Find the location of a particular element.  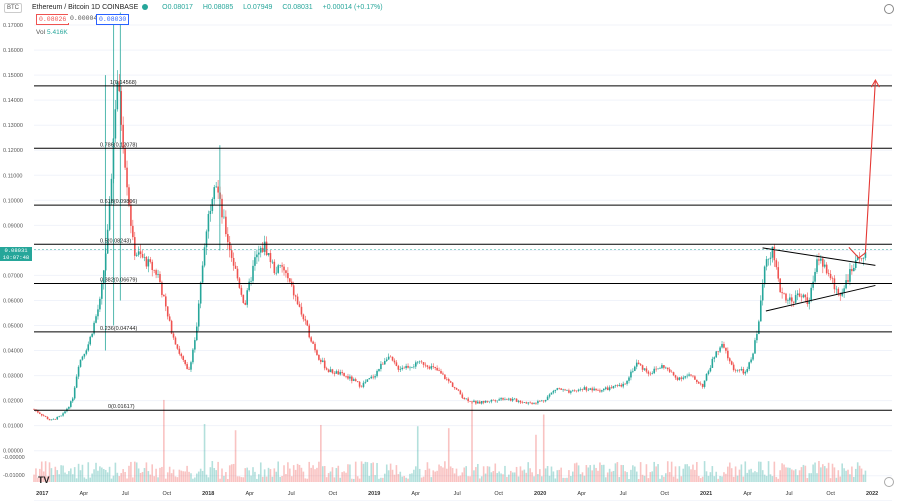

y-tick-label: 0.09000 is located at coordinates (13, 226).